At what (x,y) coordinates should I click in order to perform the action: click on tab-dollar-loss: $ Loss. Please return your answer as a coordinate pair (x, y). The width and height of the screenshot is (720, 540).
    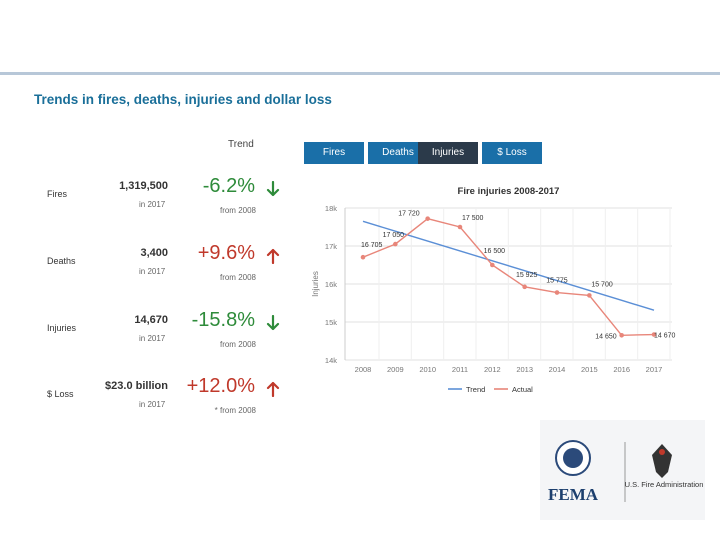
    Looking at the image, I should click on (512, 153).